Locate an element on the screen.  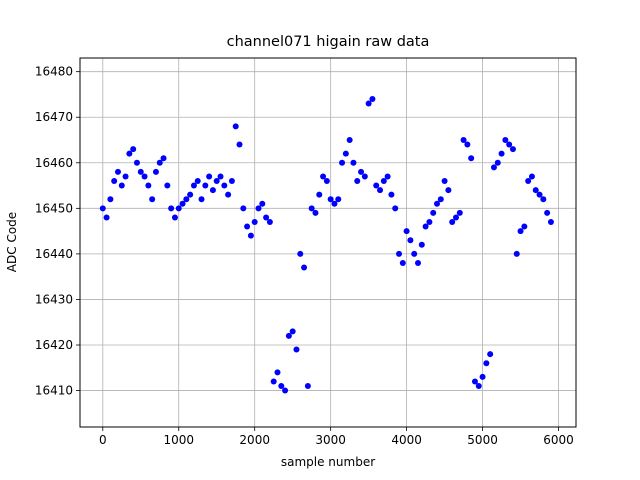
x-axis-label: sample number is located at coordinates (328, 462).